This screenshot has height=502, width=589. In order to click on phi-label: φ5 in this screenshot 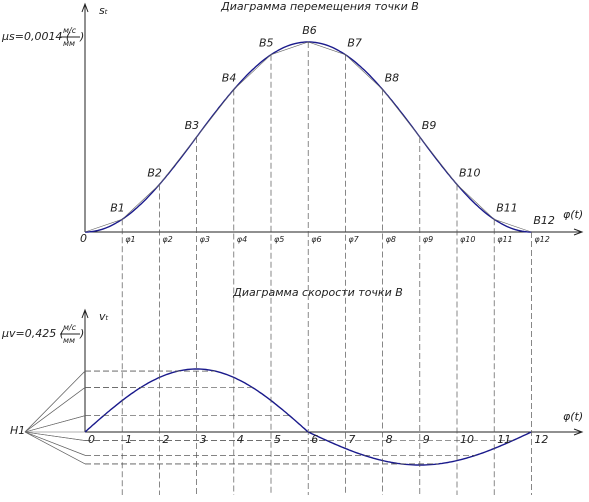, I will do `click(279, 239)`.